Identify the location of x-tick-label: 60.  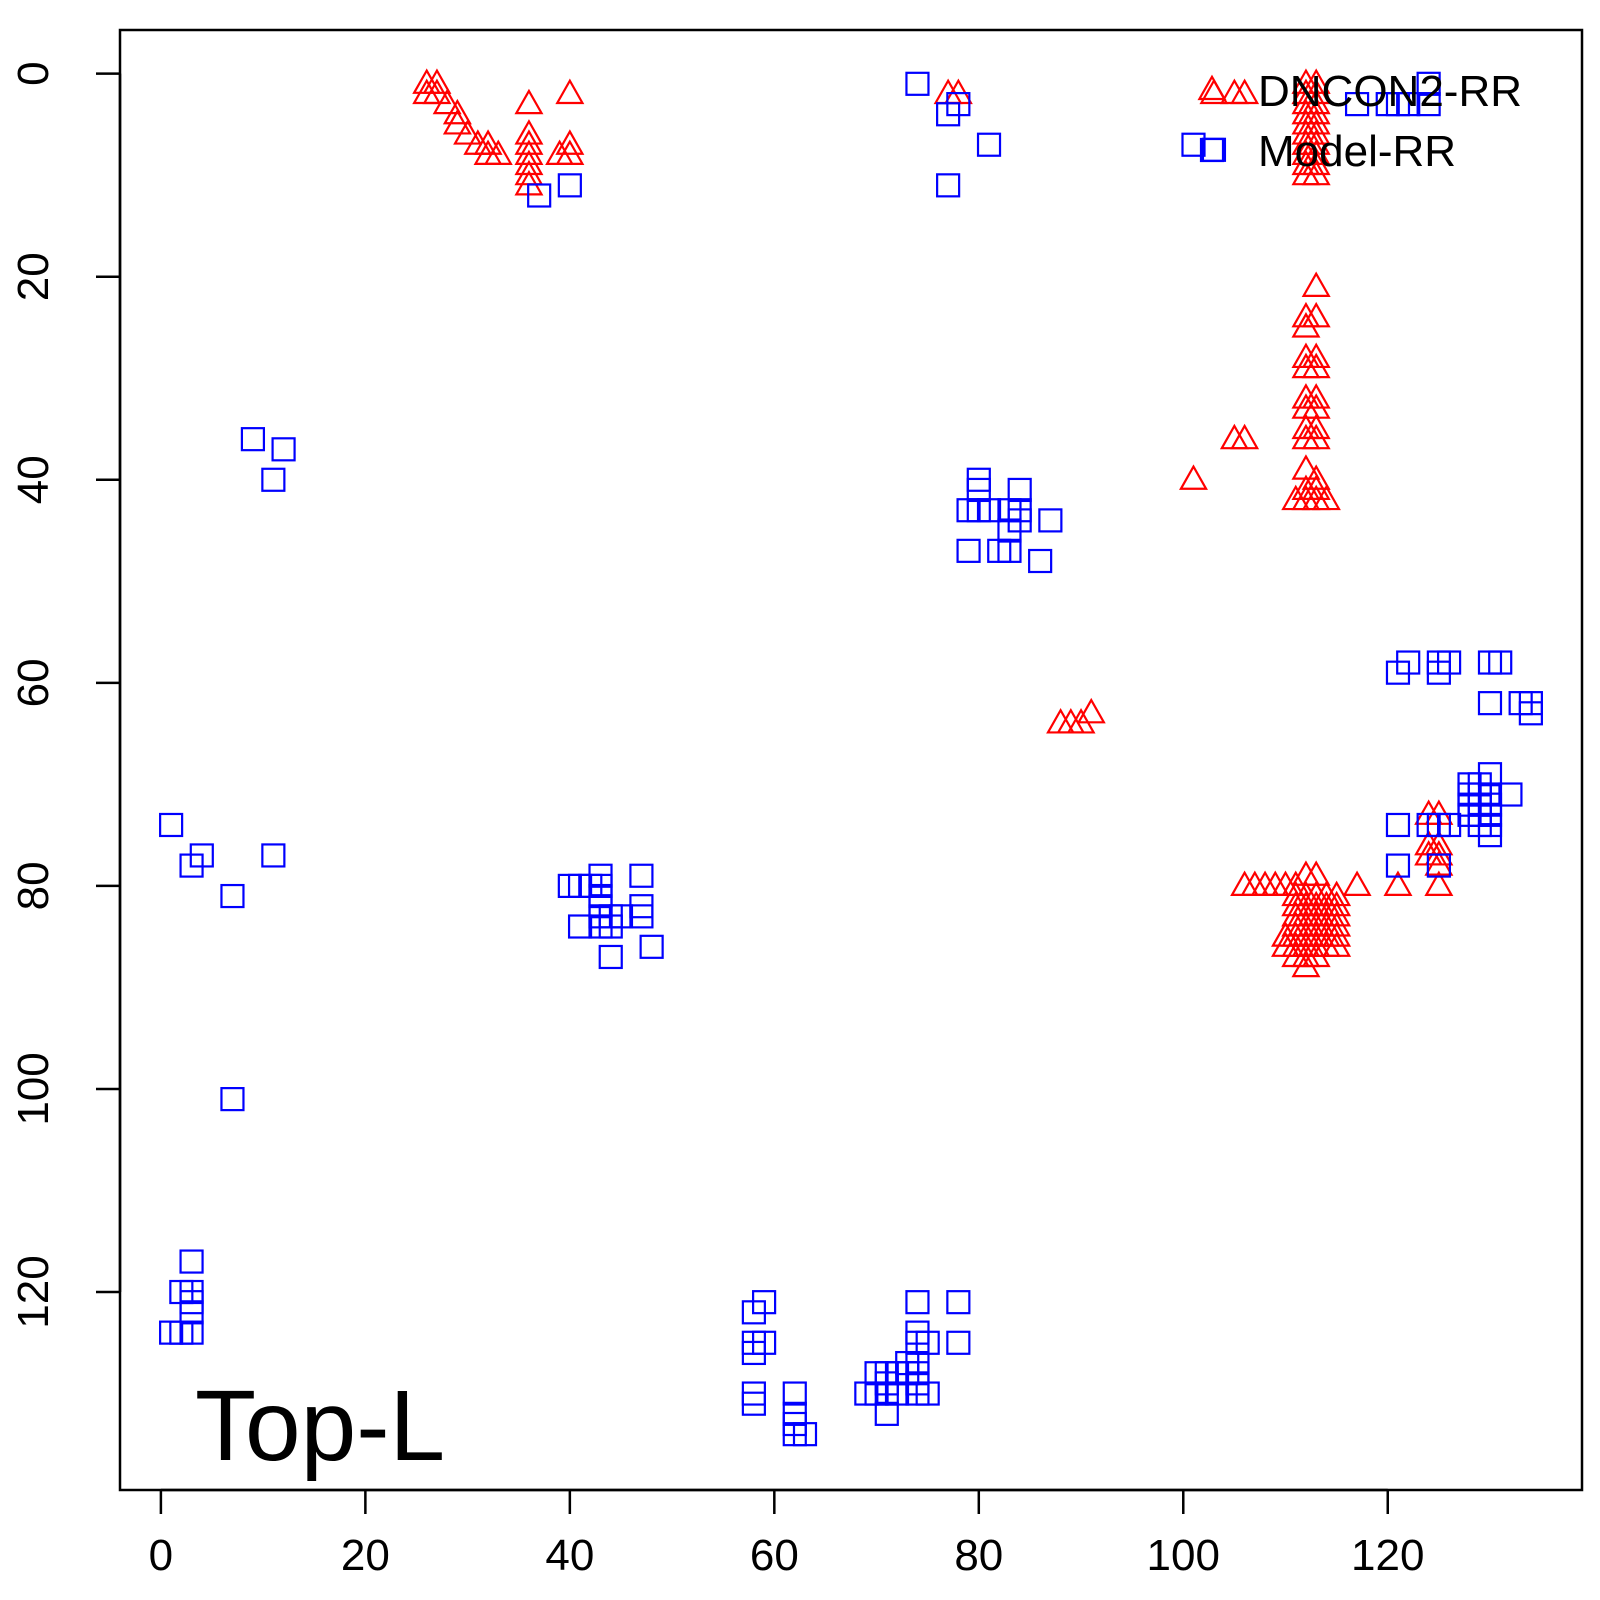
(774, 1555).